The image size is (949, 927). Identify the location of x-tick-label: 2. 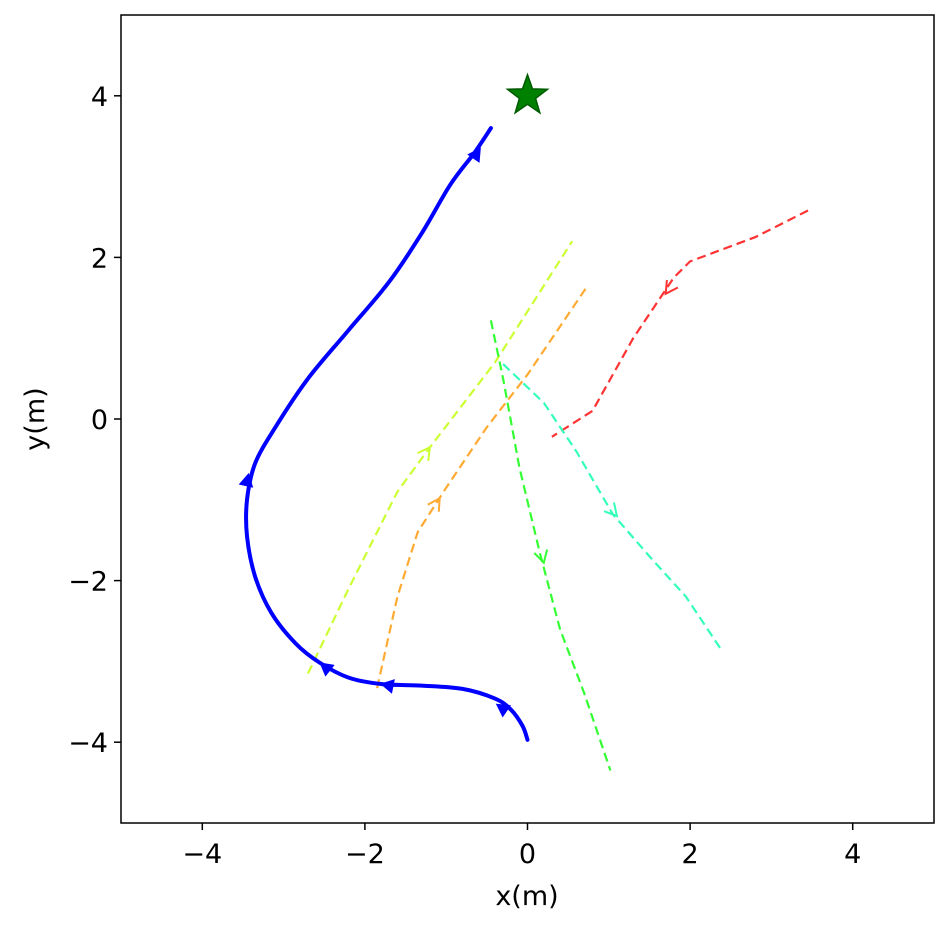
(690, 854).